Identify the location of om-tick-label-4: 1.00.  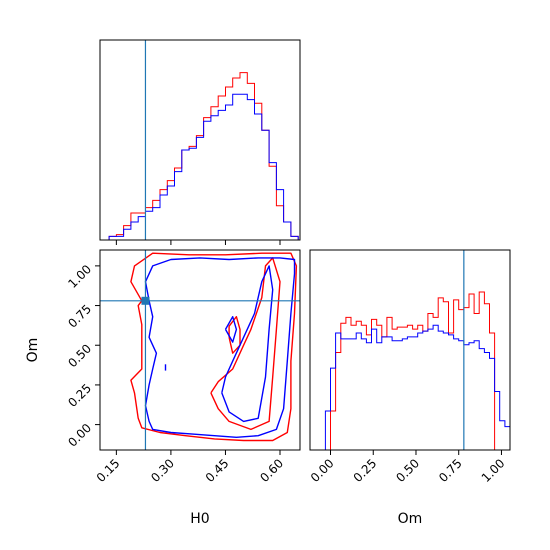
(79, 276).